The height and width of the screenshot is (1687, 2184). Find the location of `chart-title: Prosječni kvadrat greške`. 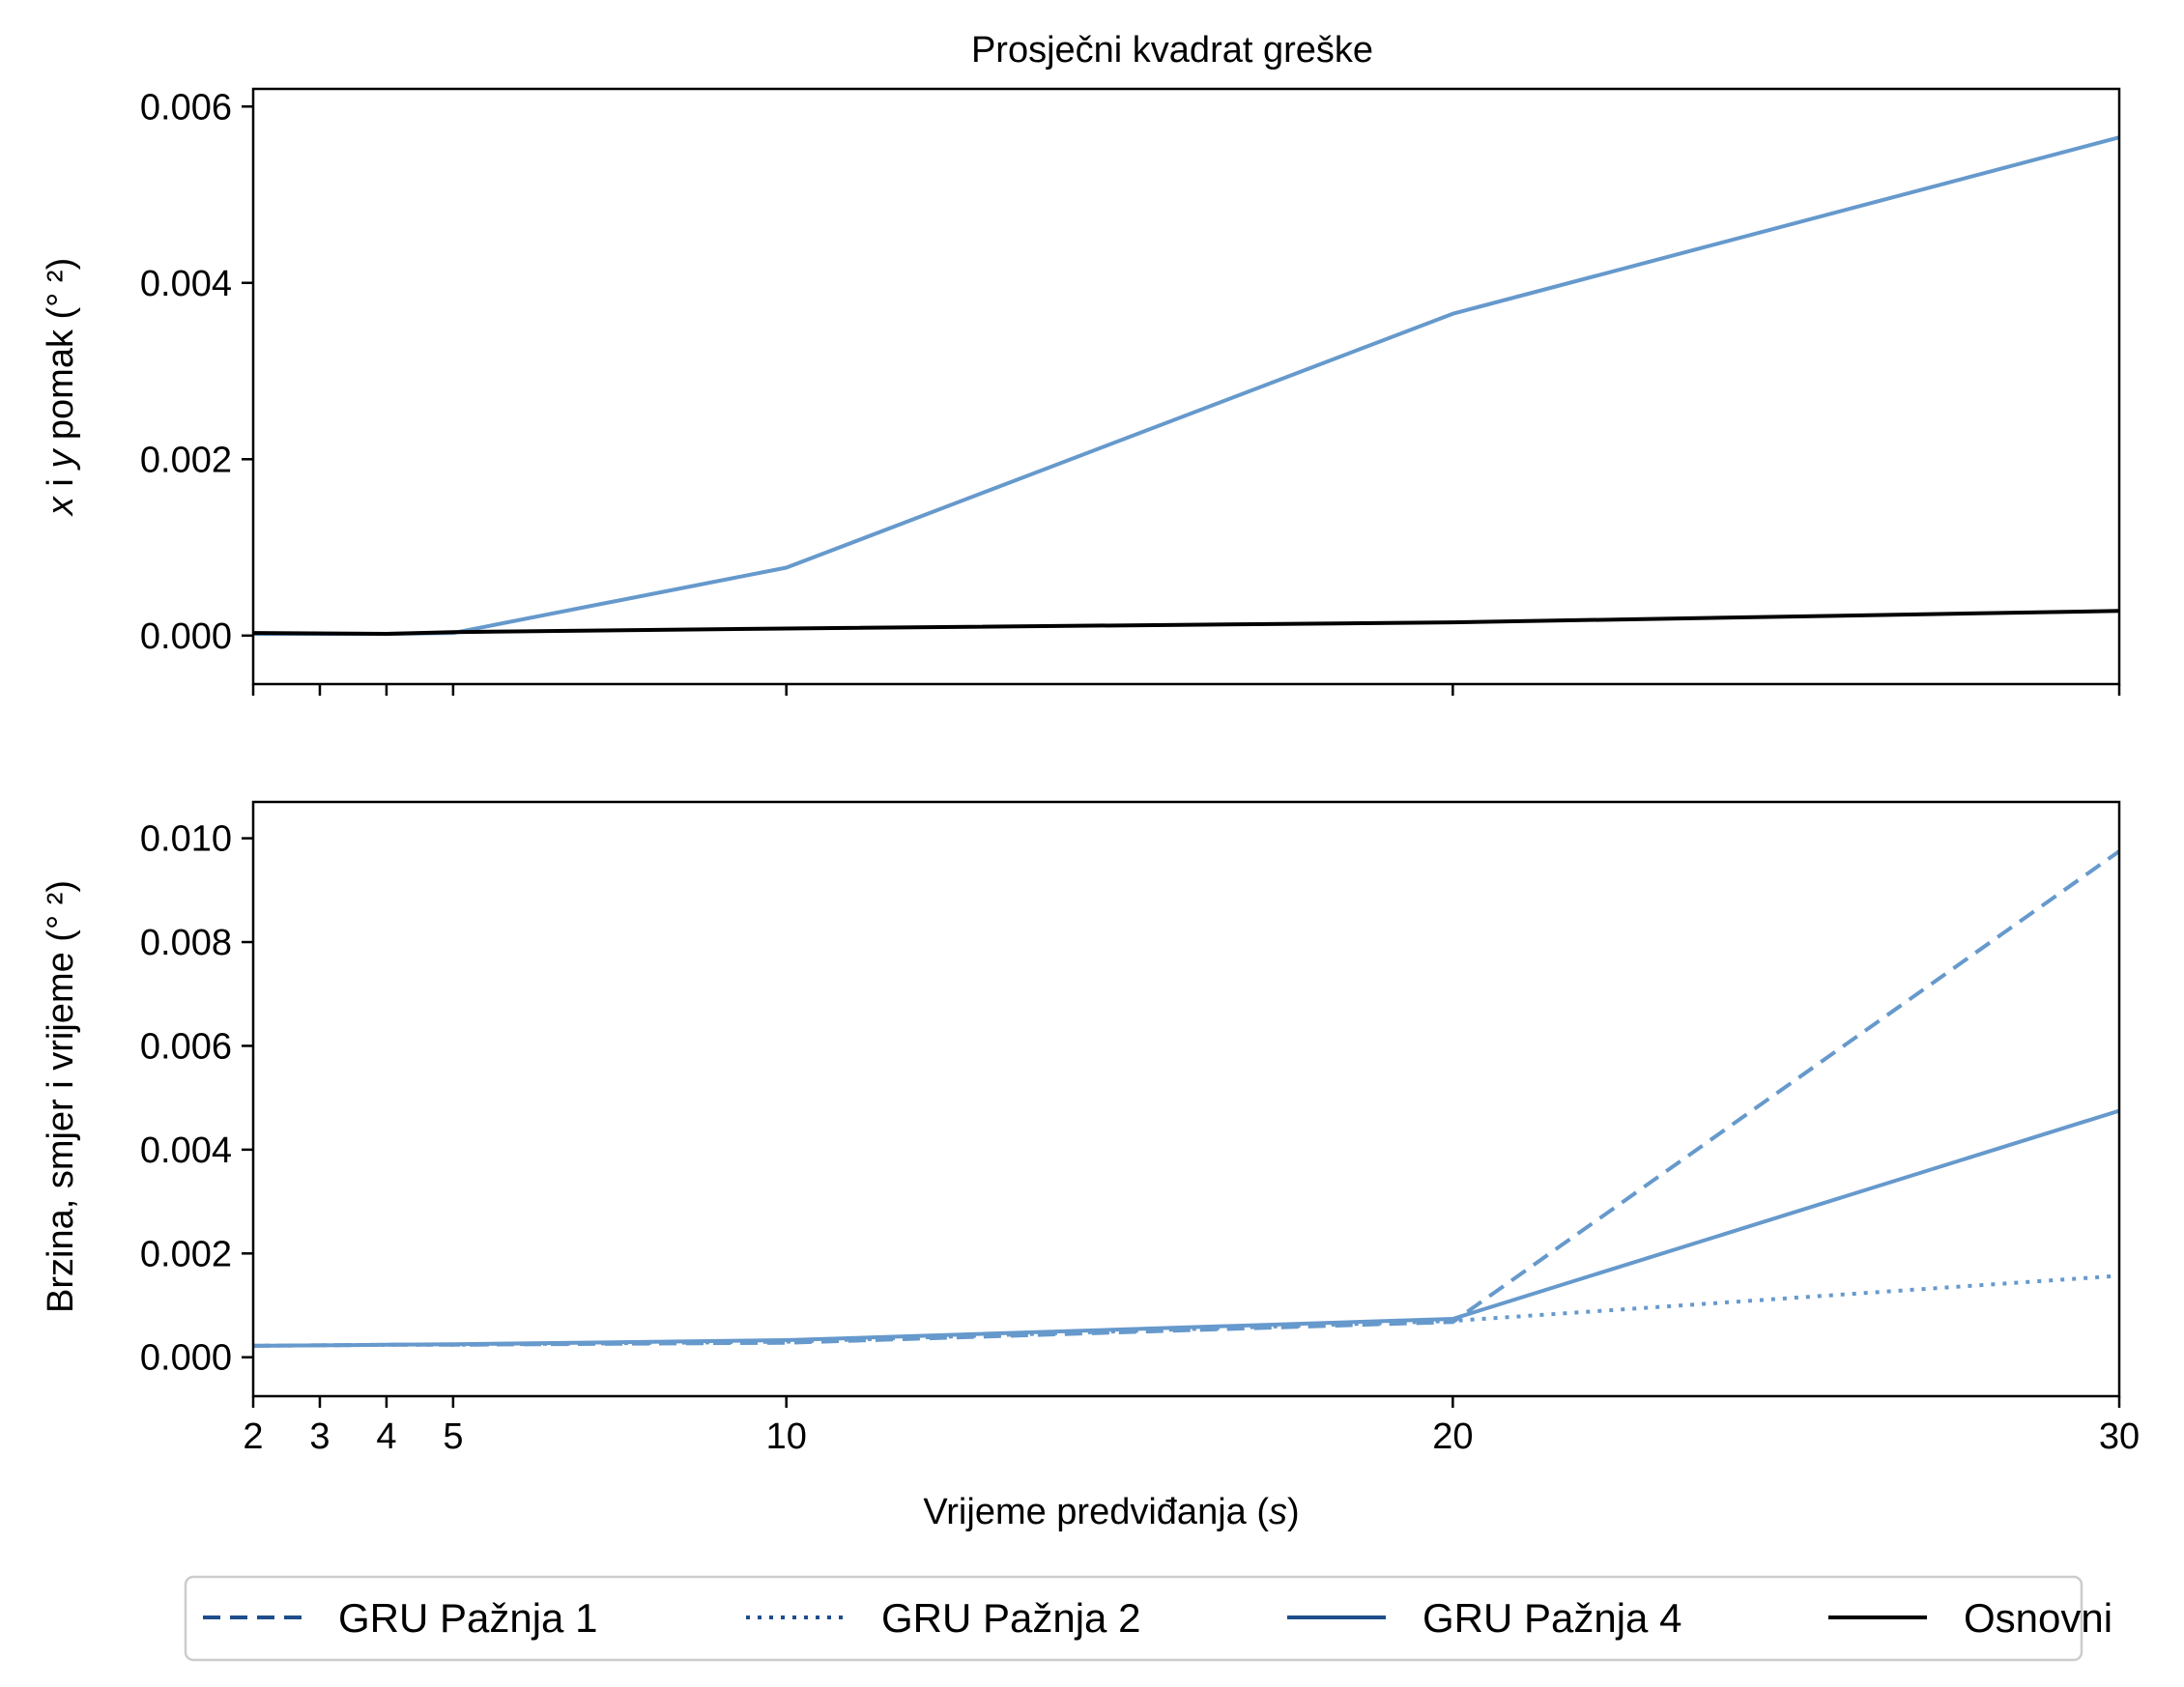

chart-title: Prosječni kvadrat greške is located at coordinates (1172, 50).